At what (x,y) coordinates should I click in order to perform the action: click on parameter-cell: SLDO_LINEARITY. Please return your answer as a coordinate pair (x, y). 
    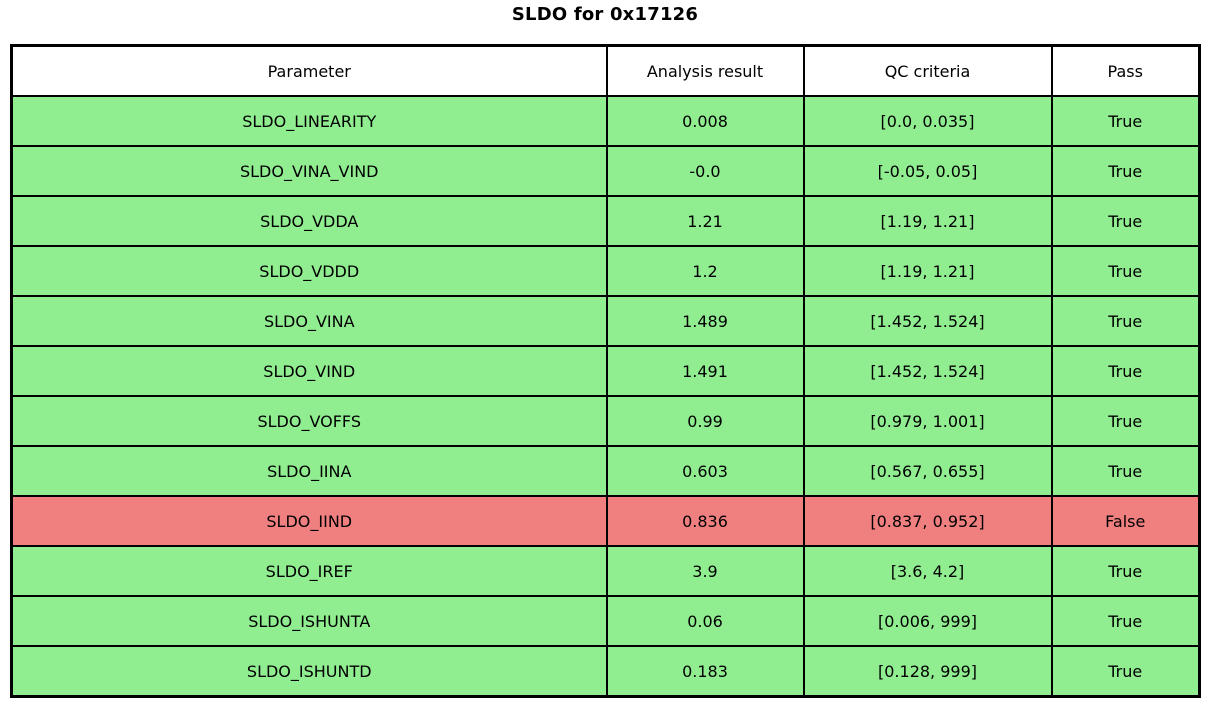
    Looking at the image, I should click on (309, 121).